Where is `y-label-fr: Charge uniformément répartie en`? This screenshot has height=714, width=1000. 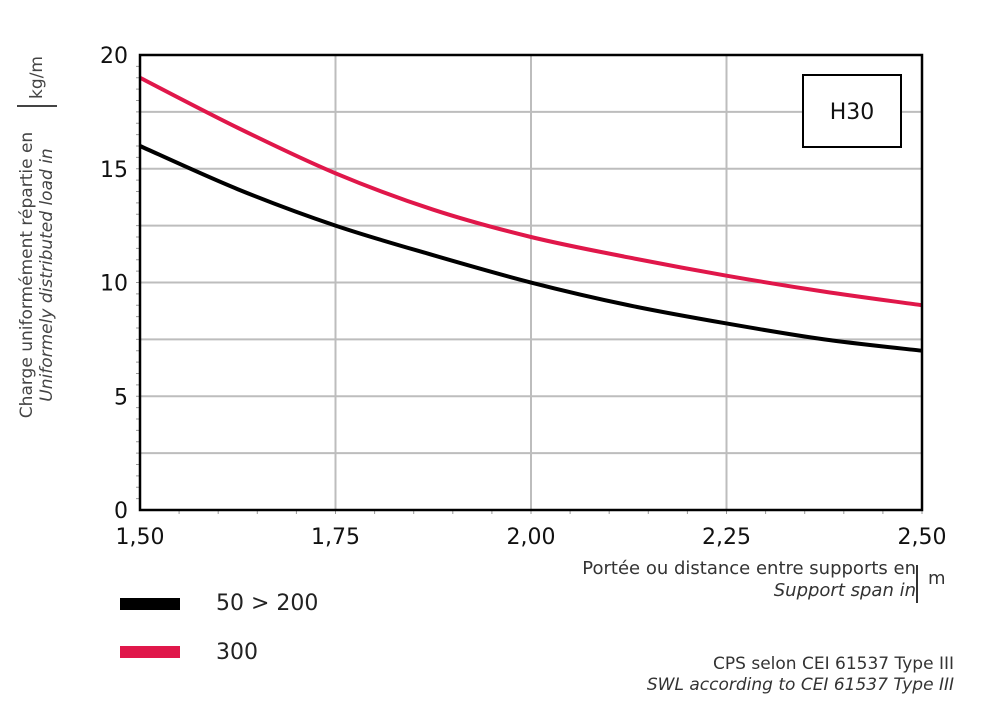 y-label-fr: Charge uniformément répartie en is located at coordinates (27, 275).